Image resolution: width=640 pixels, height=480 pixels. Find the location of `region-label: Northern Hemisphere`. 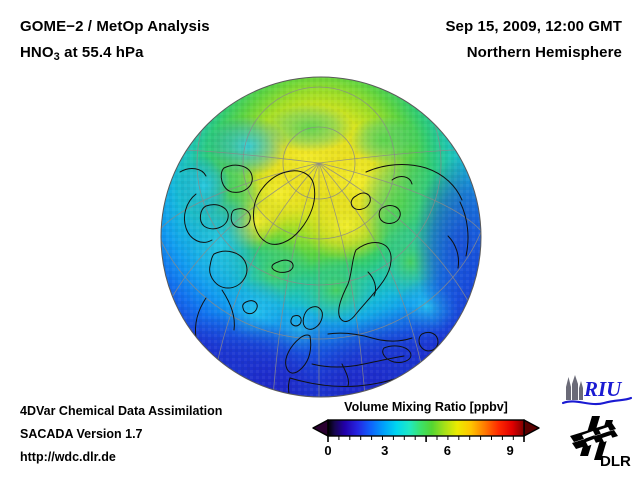

region-label: Northern Hemisphere is located at coordinates (544, 52).